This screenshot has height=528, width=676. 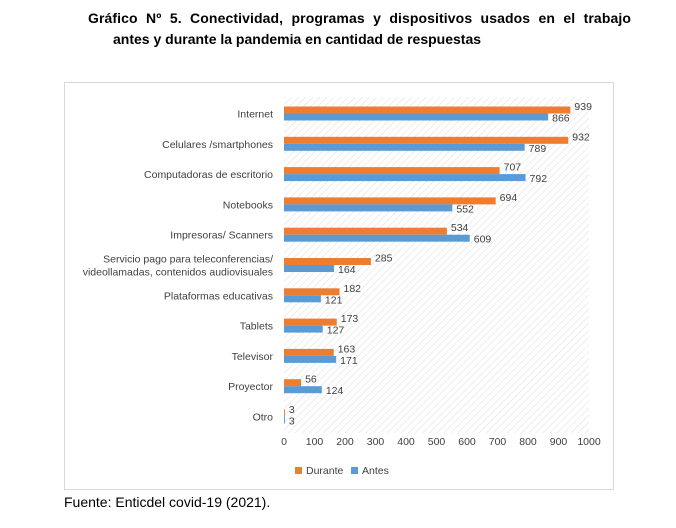 What do you see at coordinates (218, 296) in the screenshot?
I see `category-label: Plataformas educativas` at bounding box center [218, 296].